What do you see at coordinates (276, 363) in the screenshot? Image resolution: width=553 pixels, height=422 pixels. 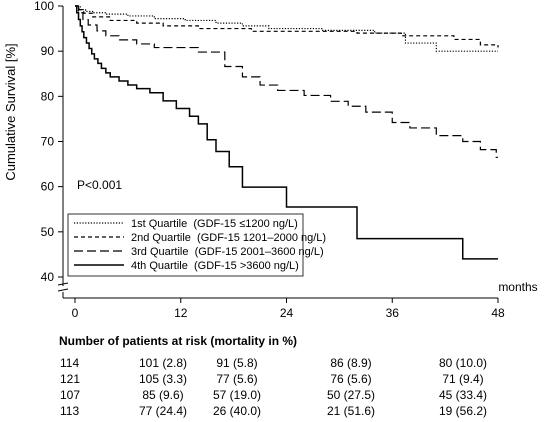 I see `risk-table-row: 114 101 (2.8) 91 (5.8) 86 (8.9) 80 (10.0)` at bounding box center [276, 363].